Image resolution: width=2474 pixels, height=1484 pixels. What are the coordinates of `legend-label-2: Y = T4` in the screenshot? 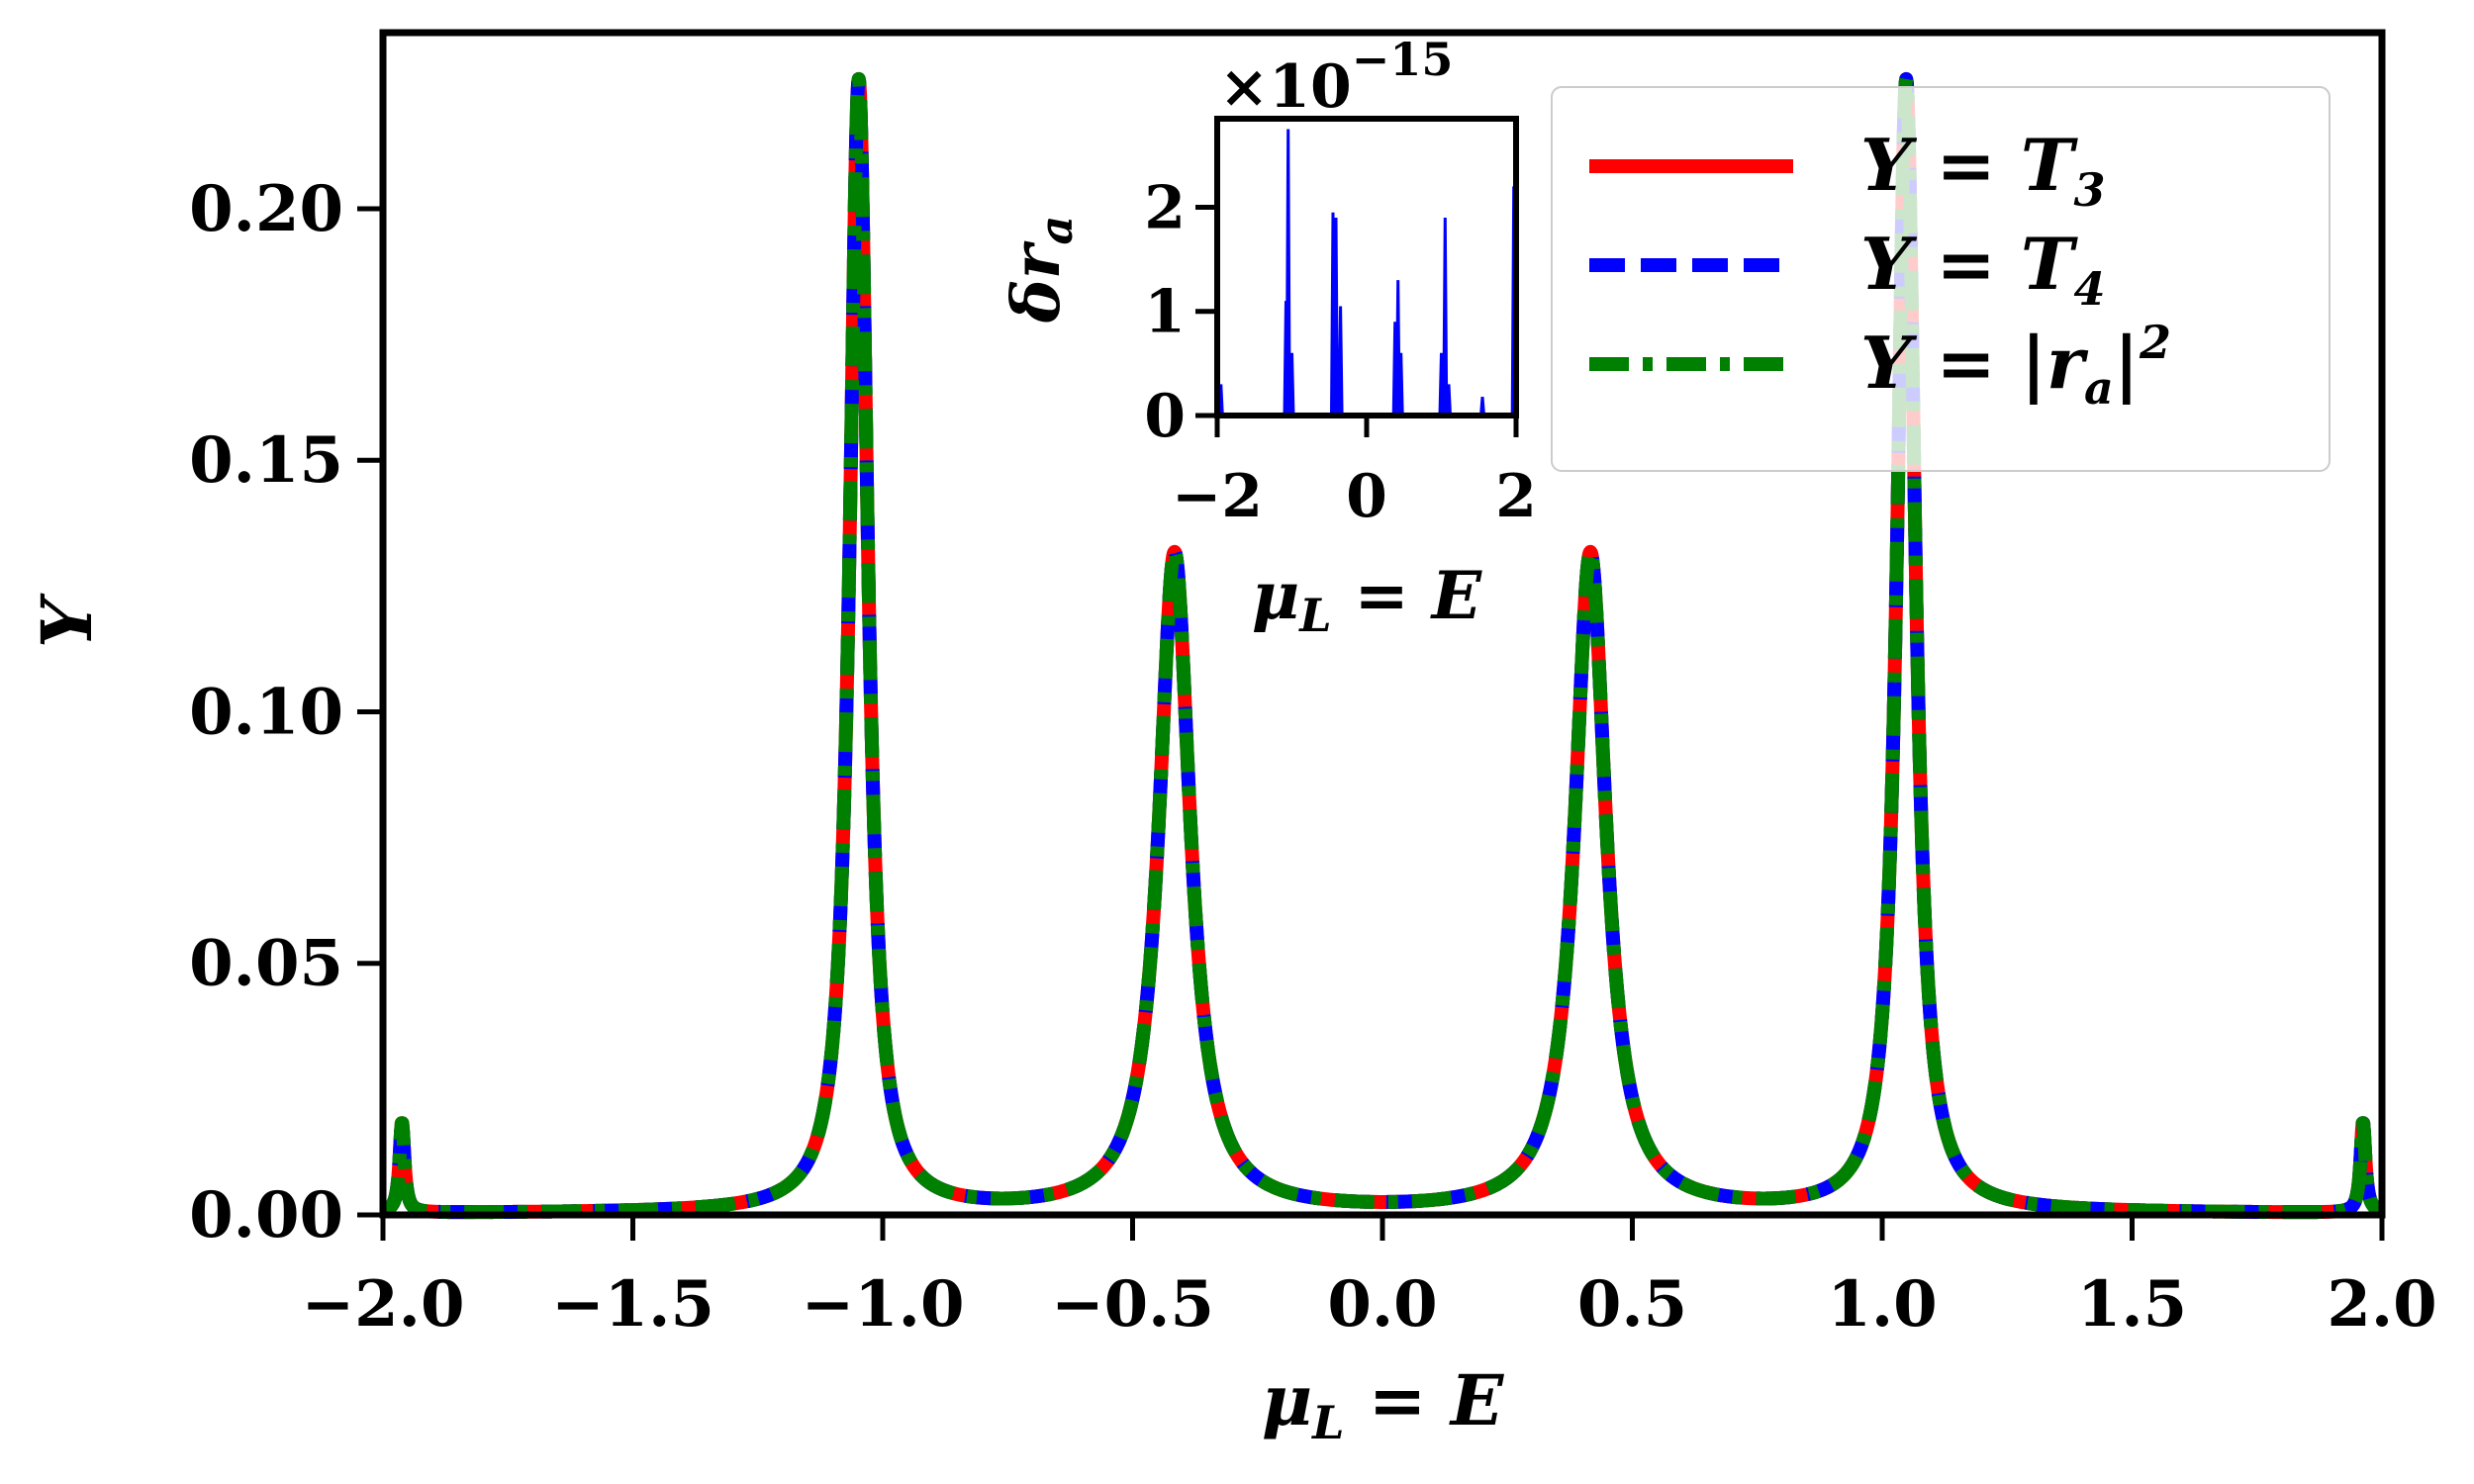 It's located at (1983, 269).